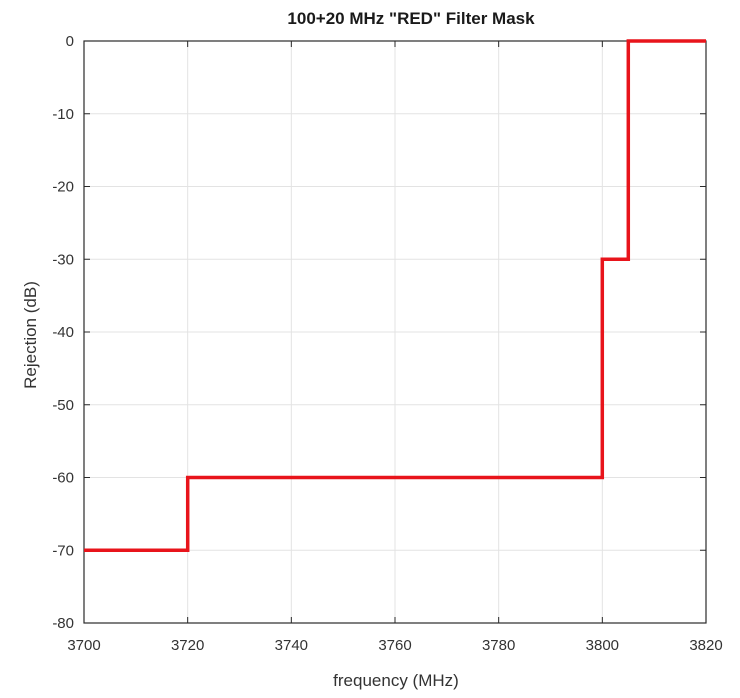  Describe the element at coordinates (187, 645) in the screenshot. I see `x-tick-label: 3720` at that location.